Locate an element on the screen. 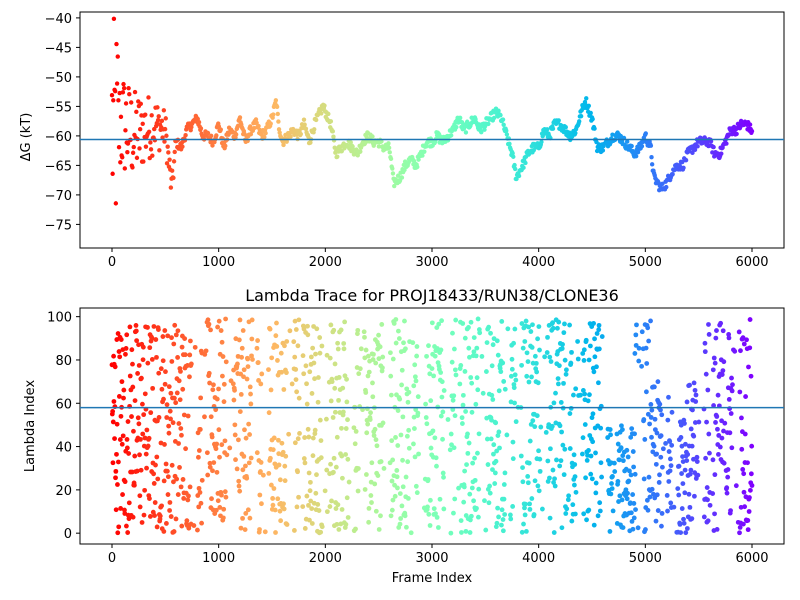  lambda-x-tick-label: 4000 is located at coordinates (538, 558).